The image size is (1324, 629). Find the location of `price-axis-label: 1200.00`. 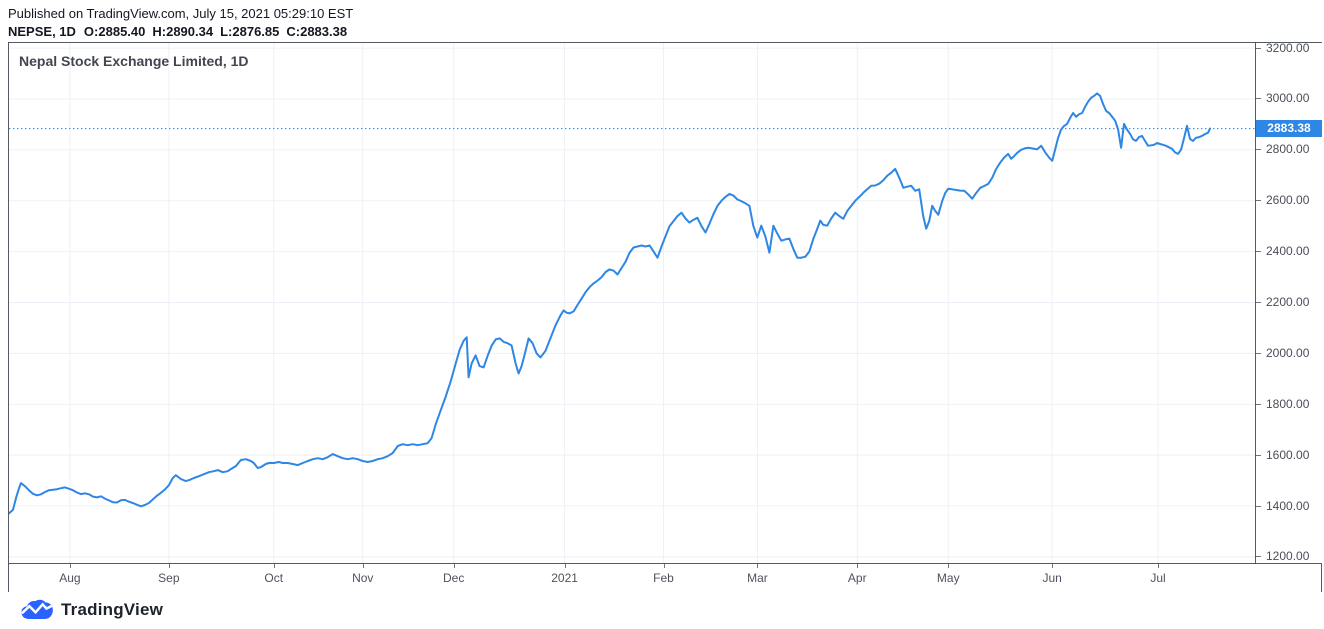

price-axis-label: 1200.00 is located at coordinates (1288, 556).